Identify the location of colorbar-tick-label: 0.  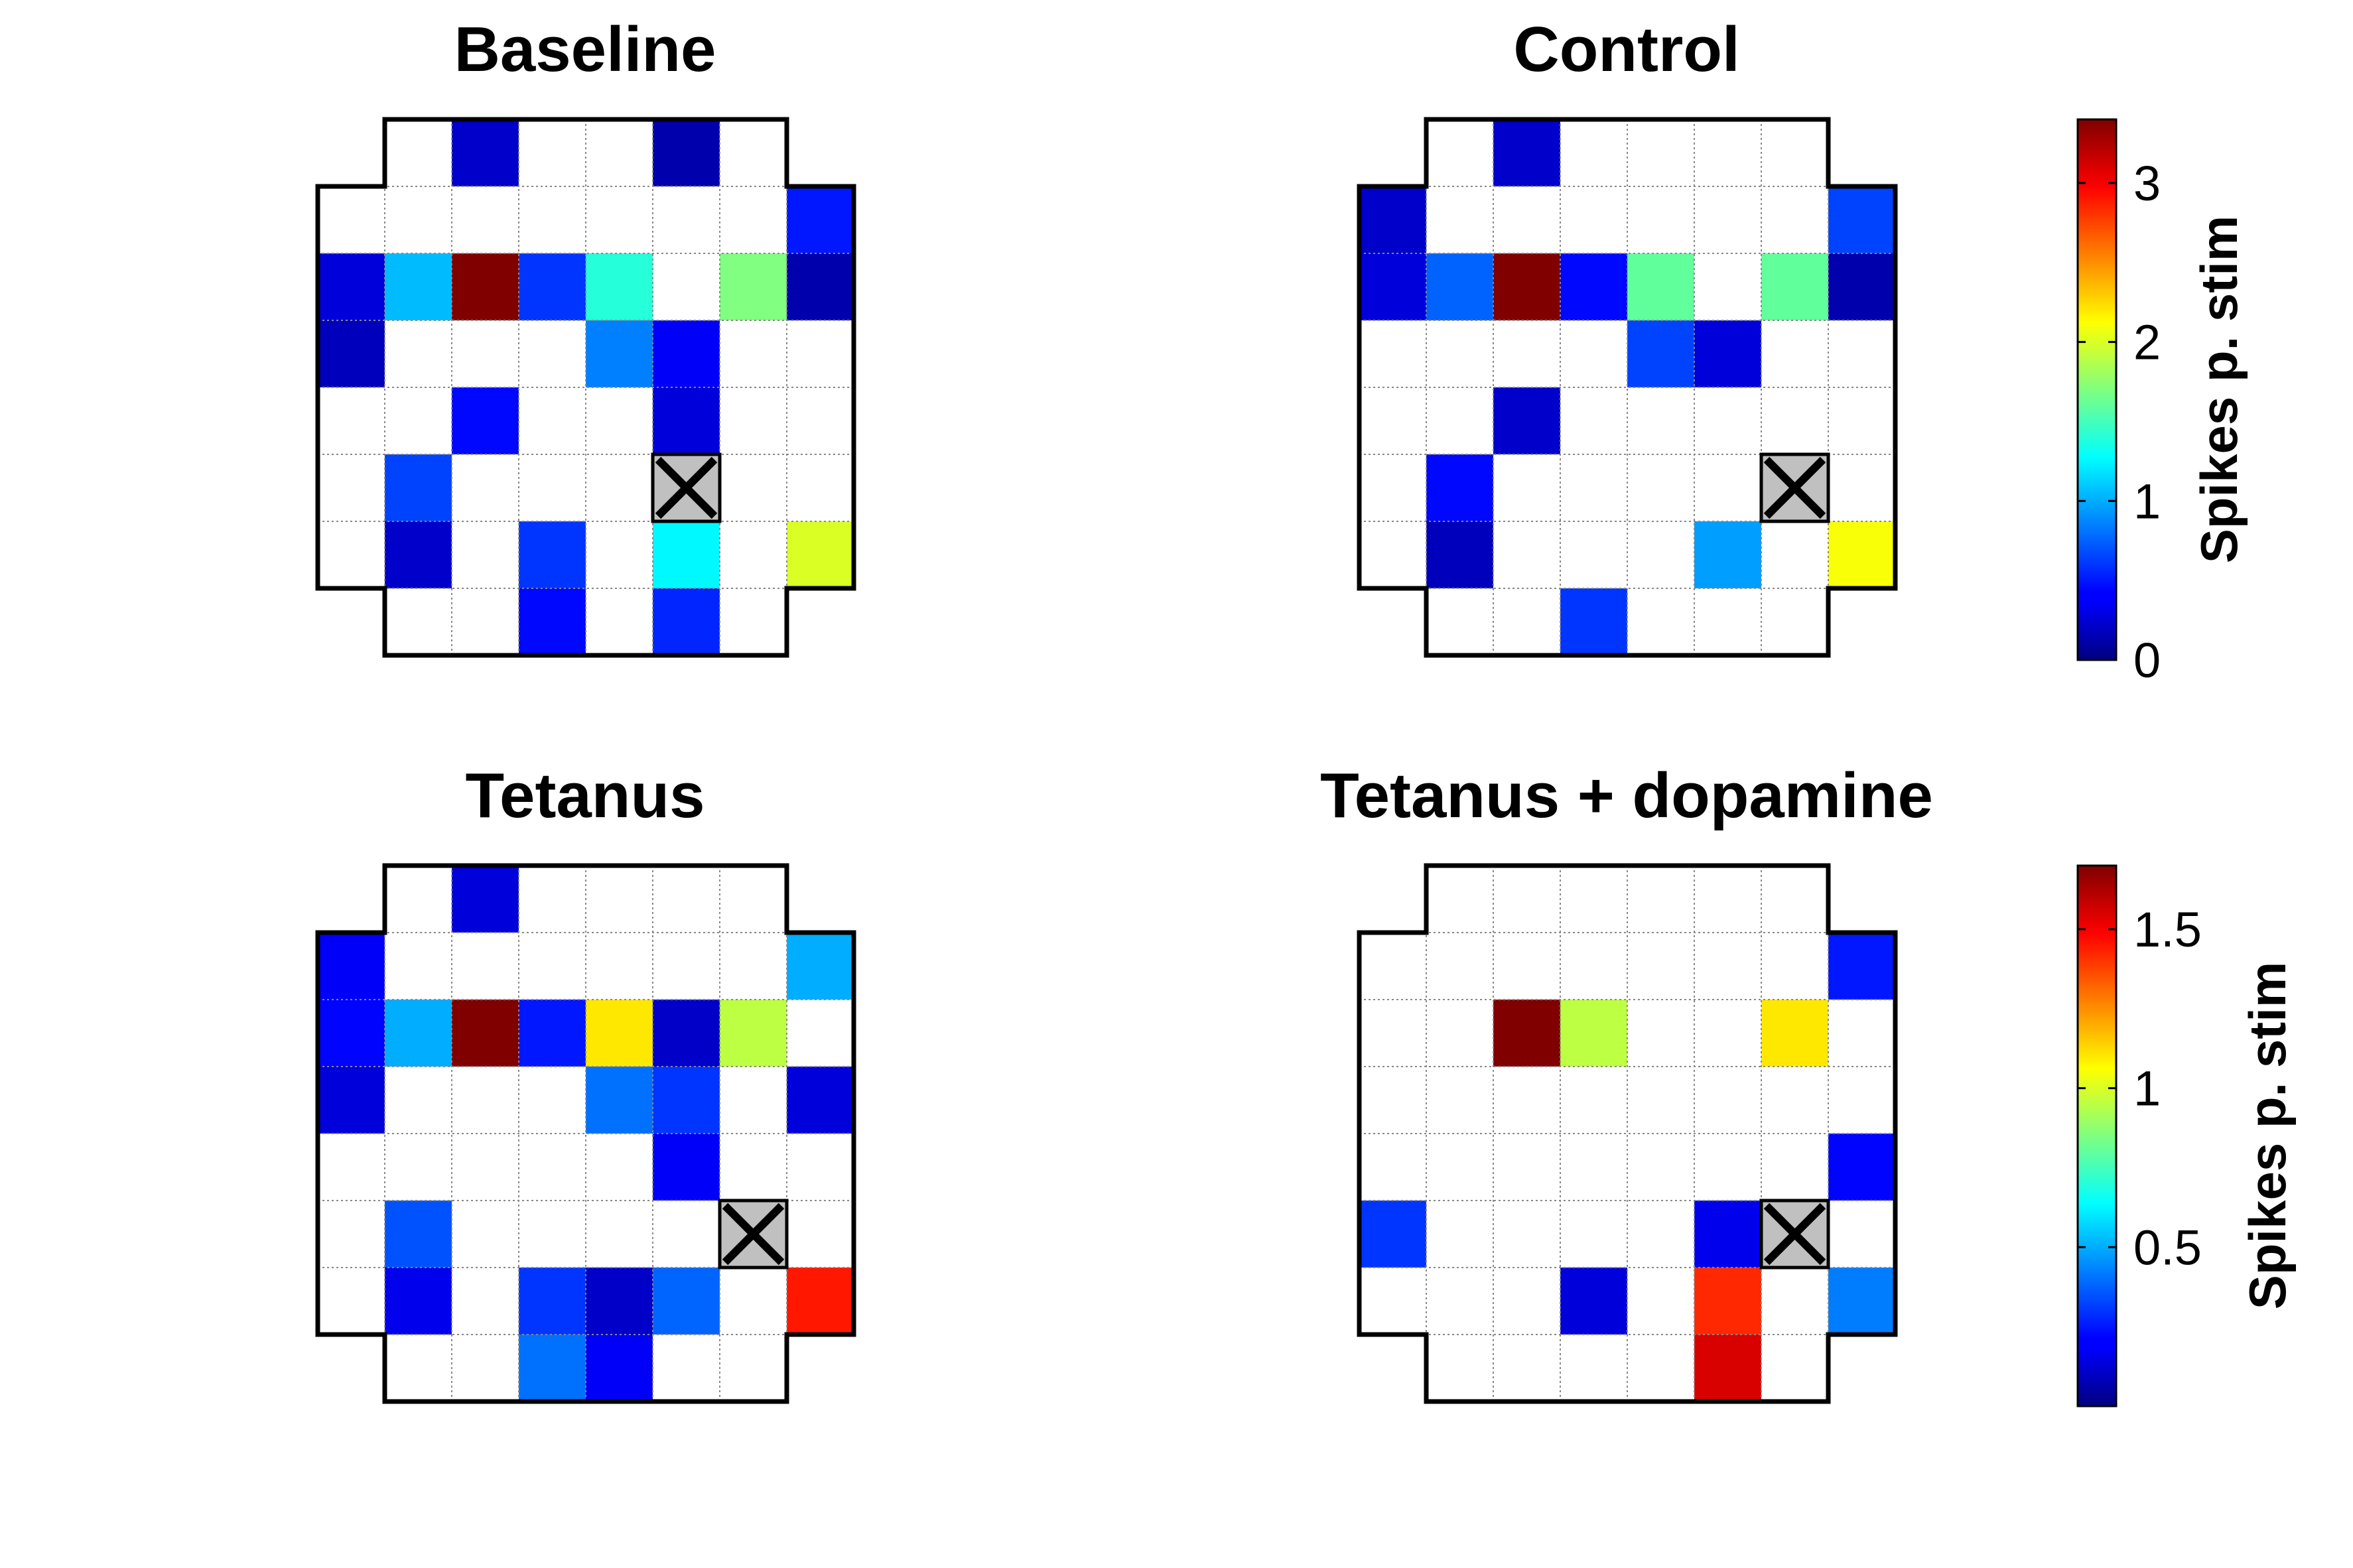
(2147, 660).